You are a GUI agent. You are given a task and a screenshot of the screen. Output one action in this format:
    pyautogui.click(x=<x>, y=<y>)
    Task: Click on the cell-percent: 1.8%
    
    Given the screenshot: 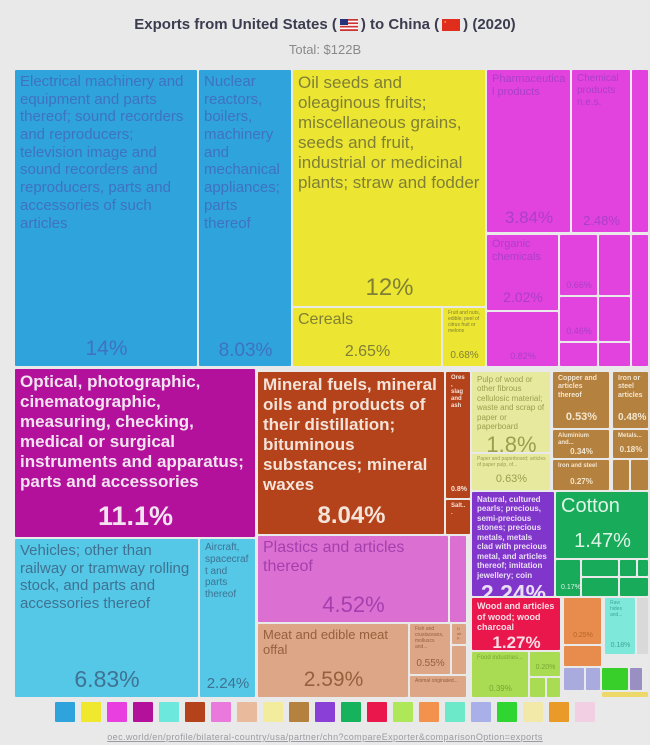 What is the action you would take?
    pyautogui.click(x=511, y=441)
    